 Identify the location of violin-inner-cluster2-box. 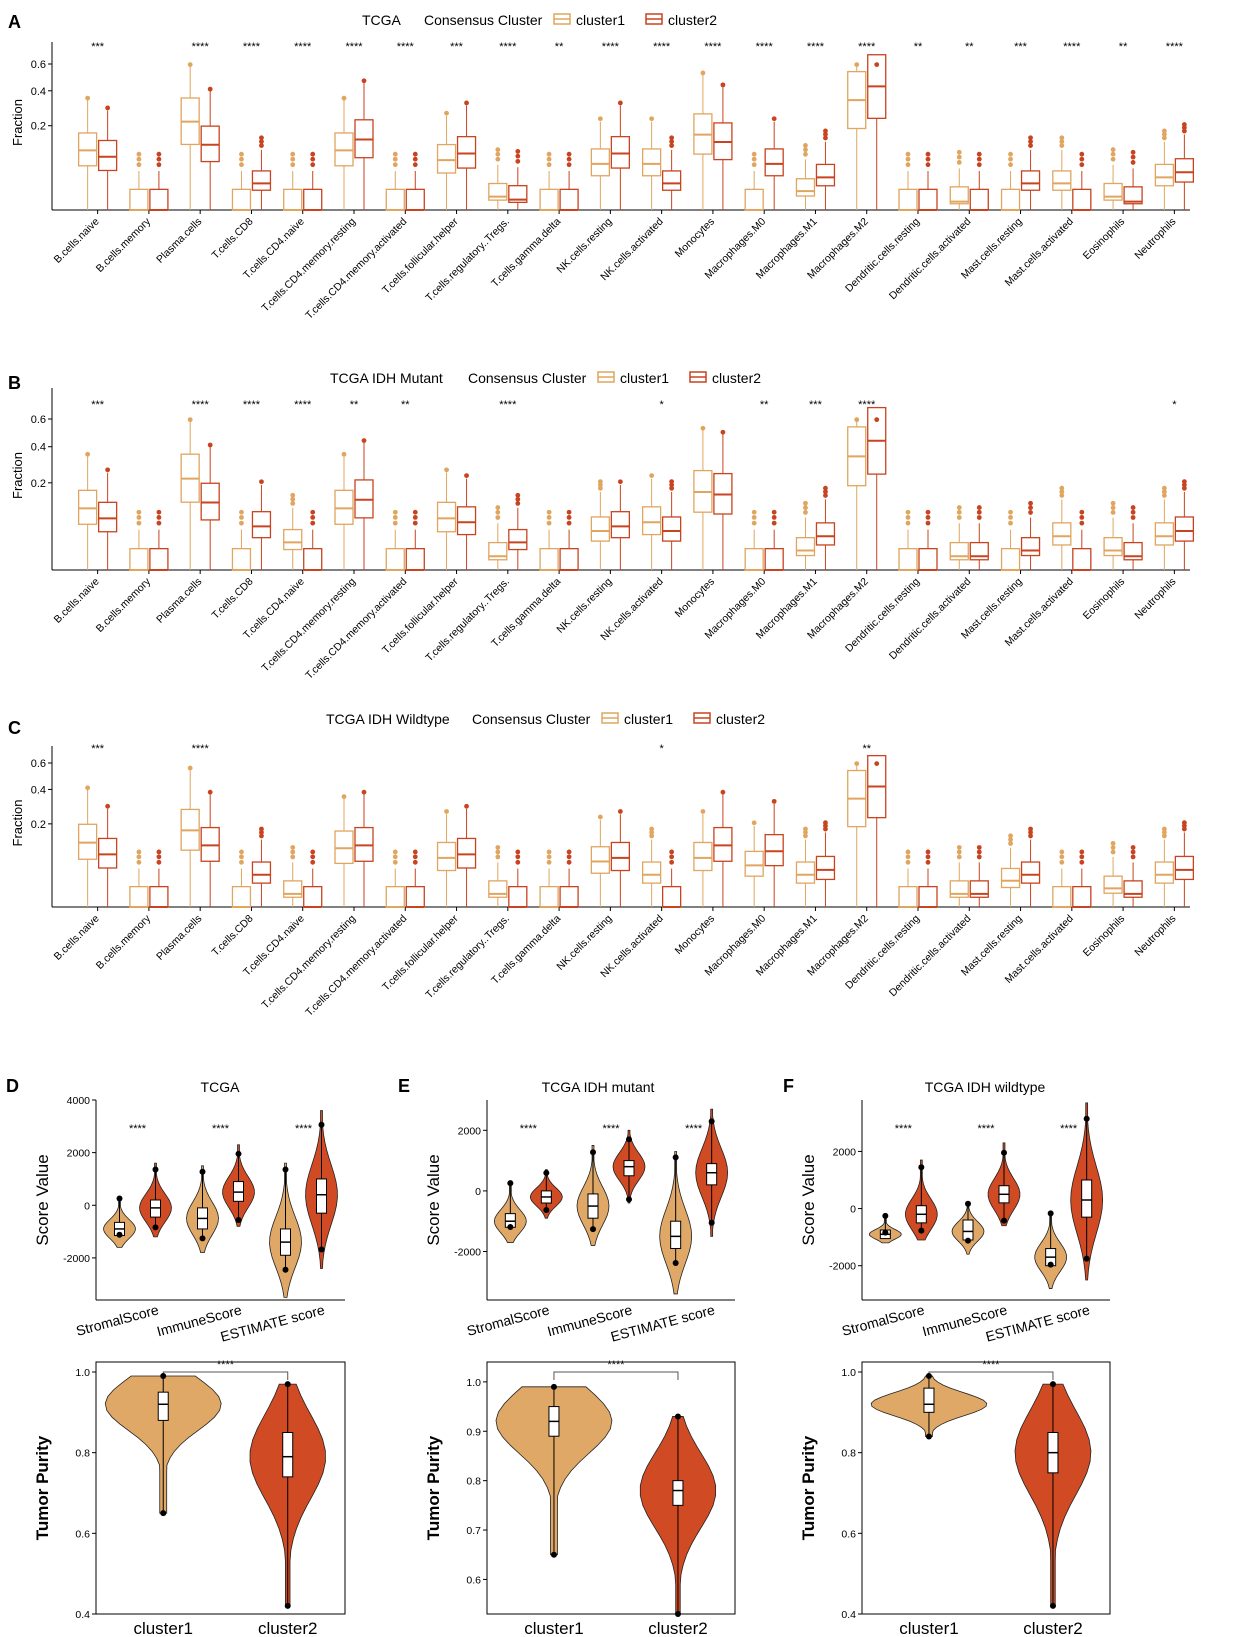
(712, 1174).